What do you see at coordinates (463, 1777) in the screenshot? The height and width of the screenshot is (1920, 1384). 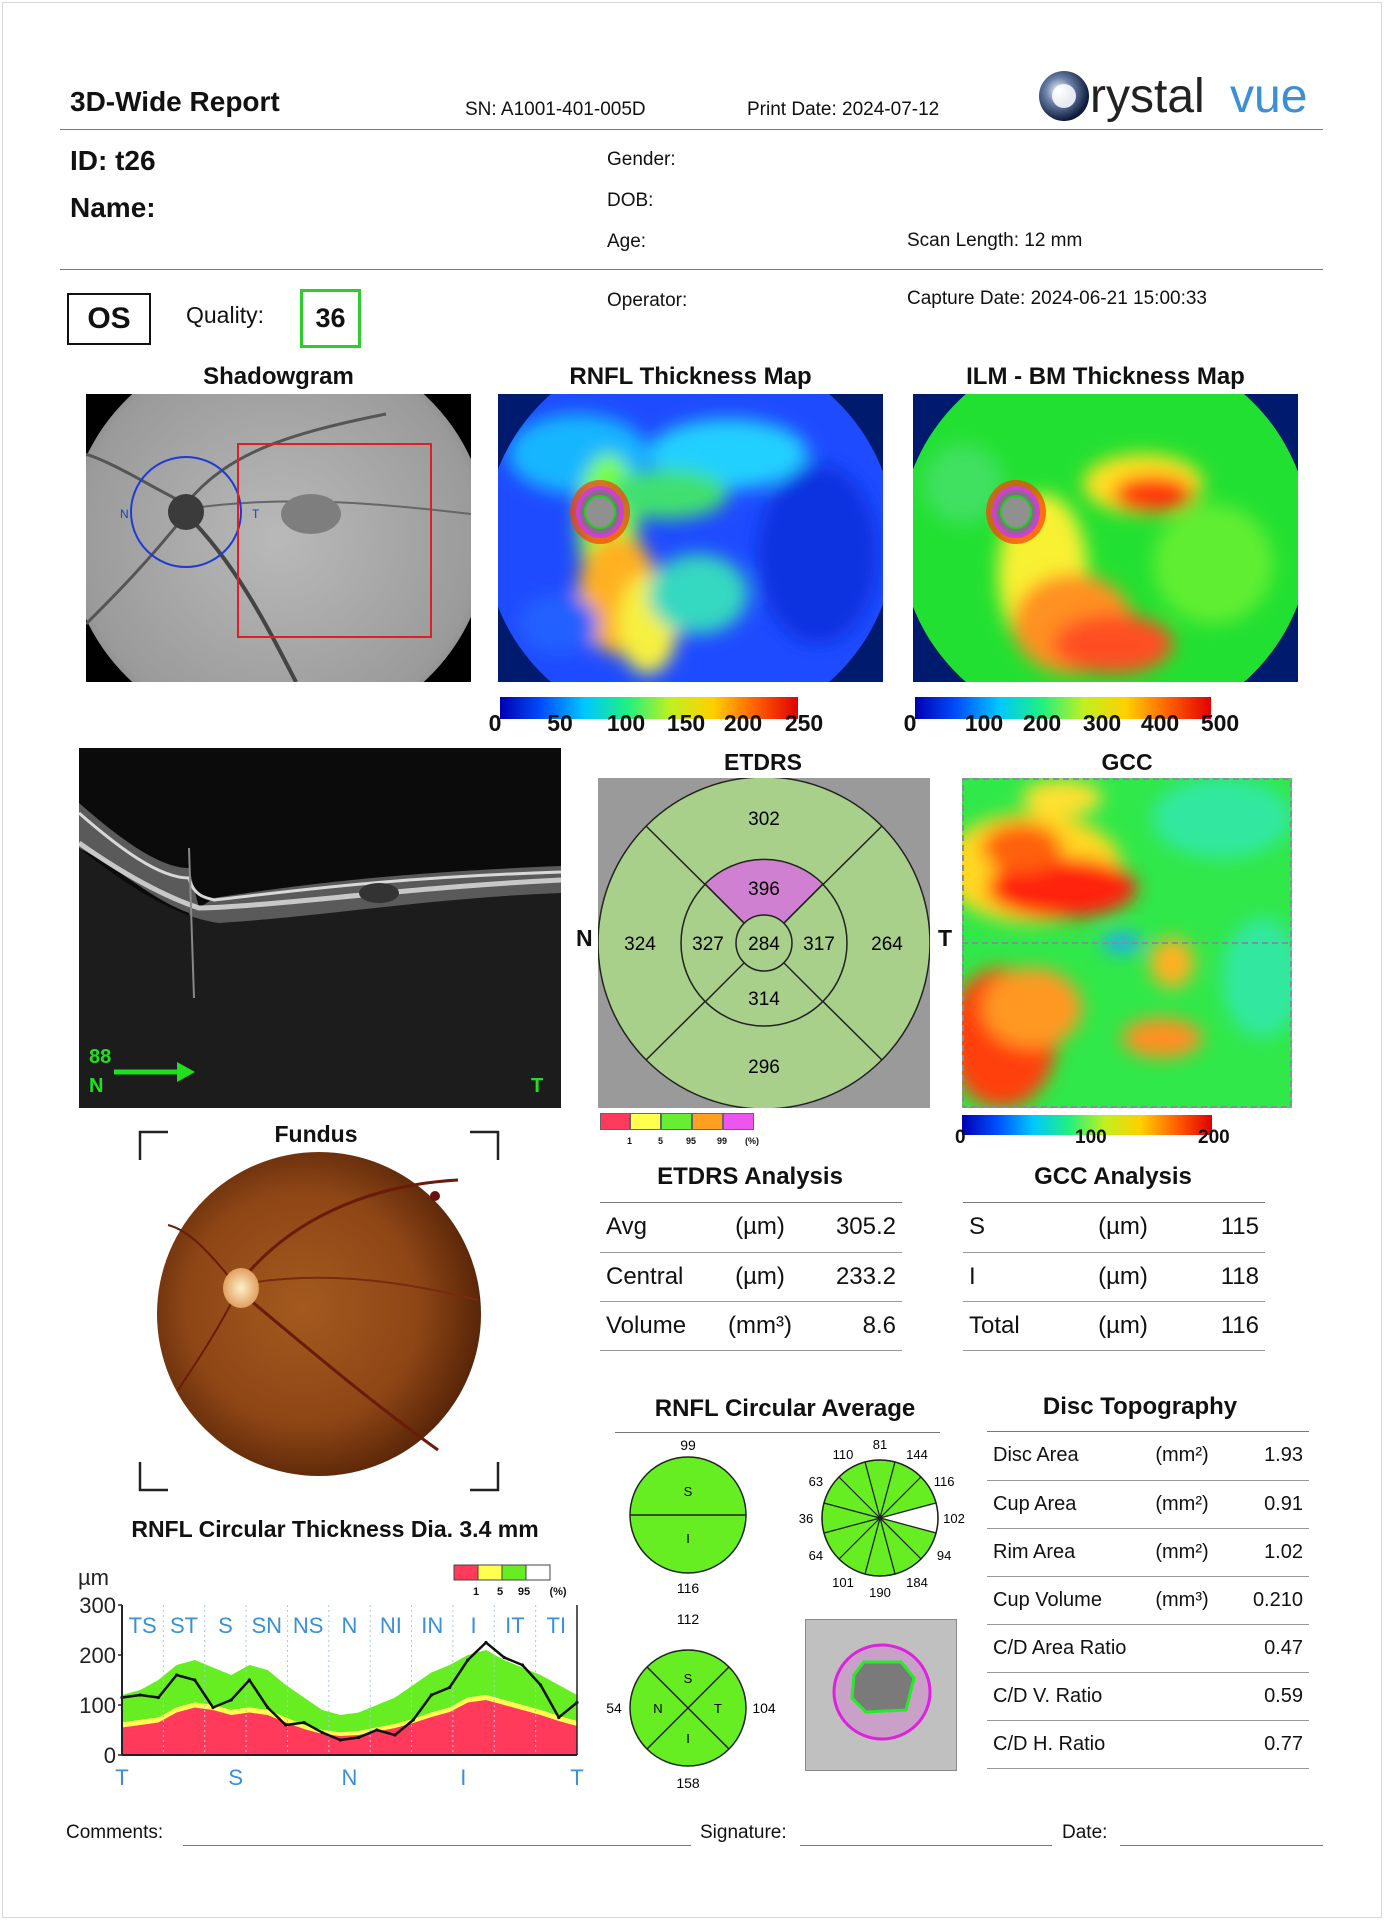 I see `x-tick-label: I` at bounding box center [463, 1777].